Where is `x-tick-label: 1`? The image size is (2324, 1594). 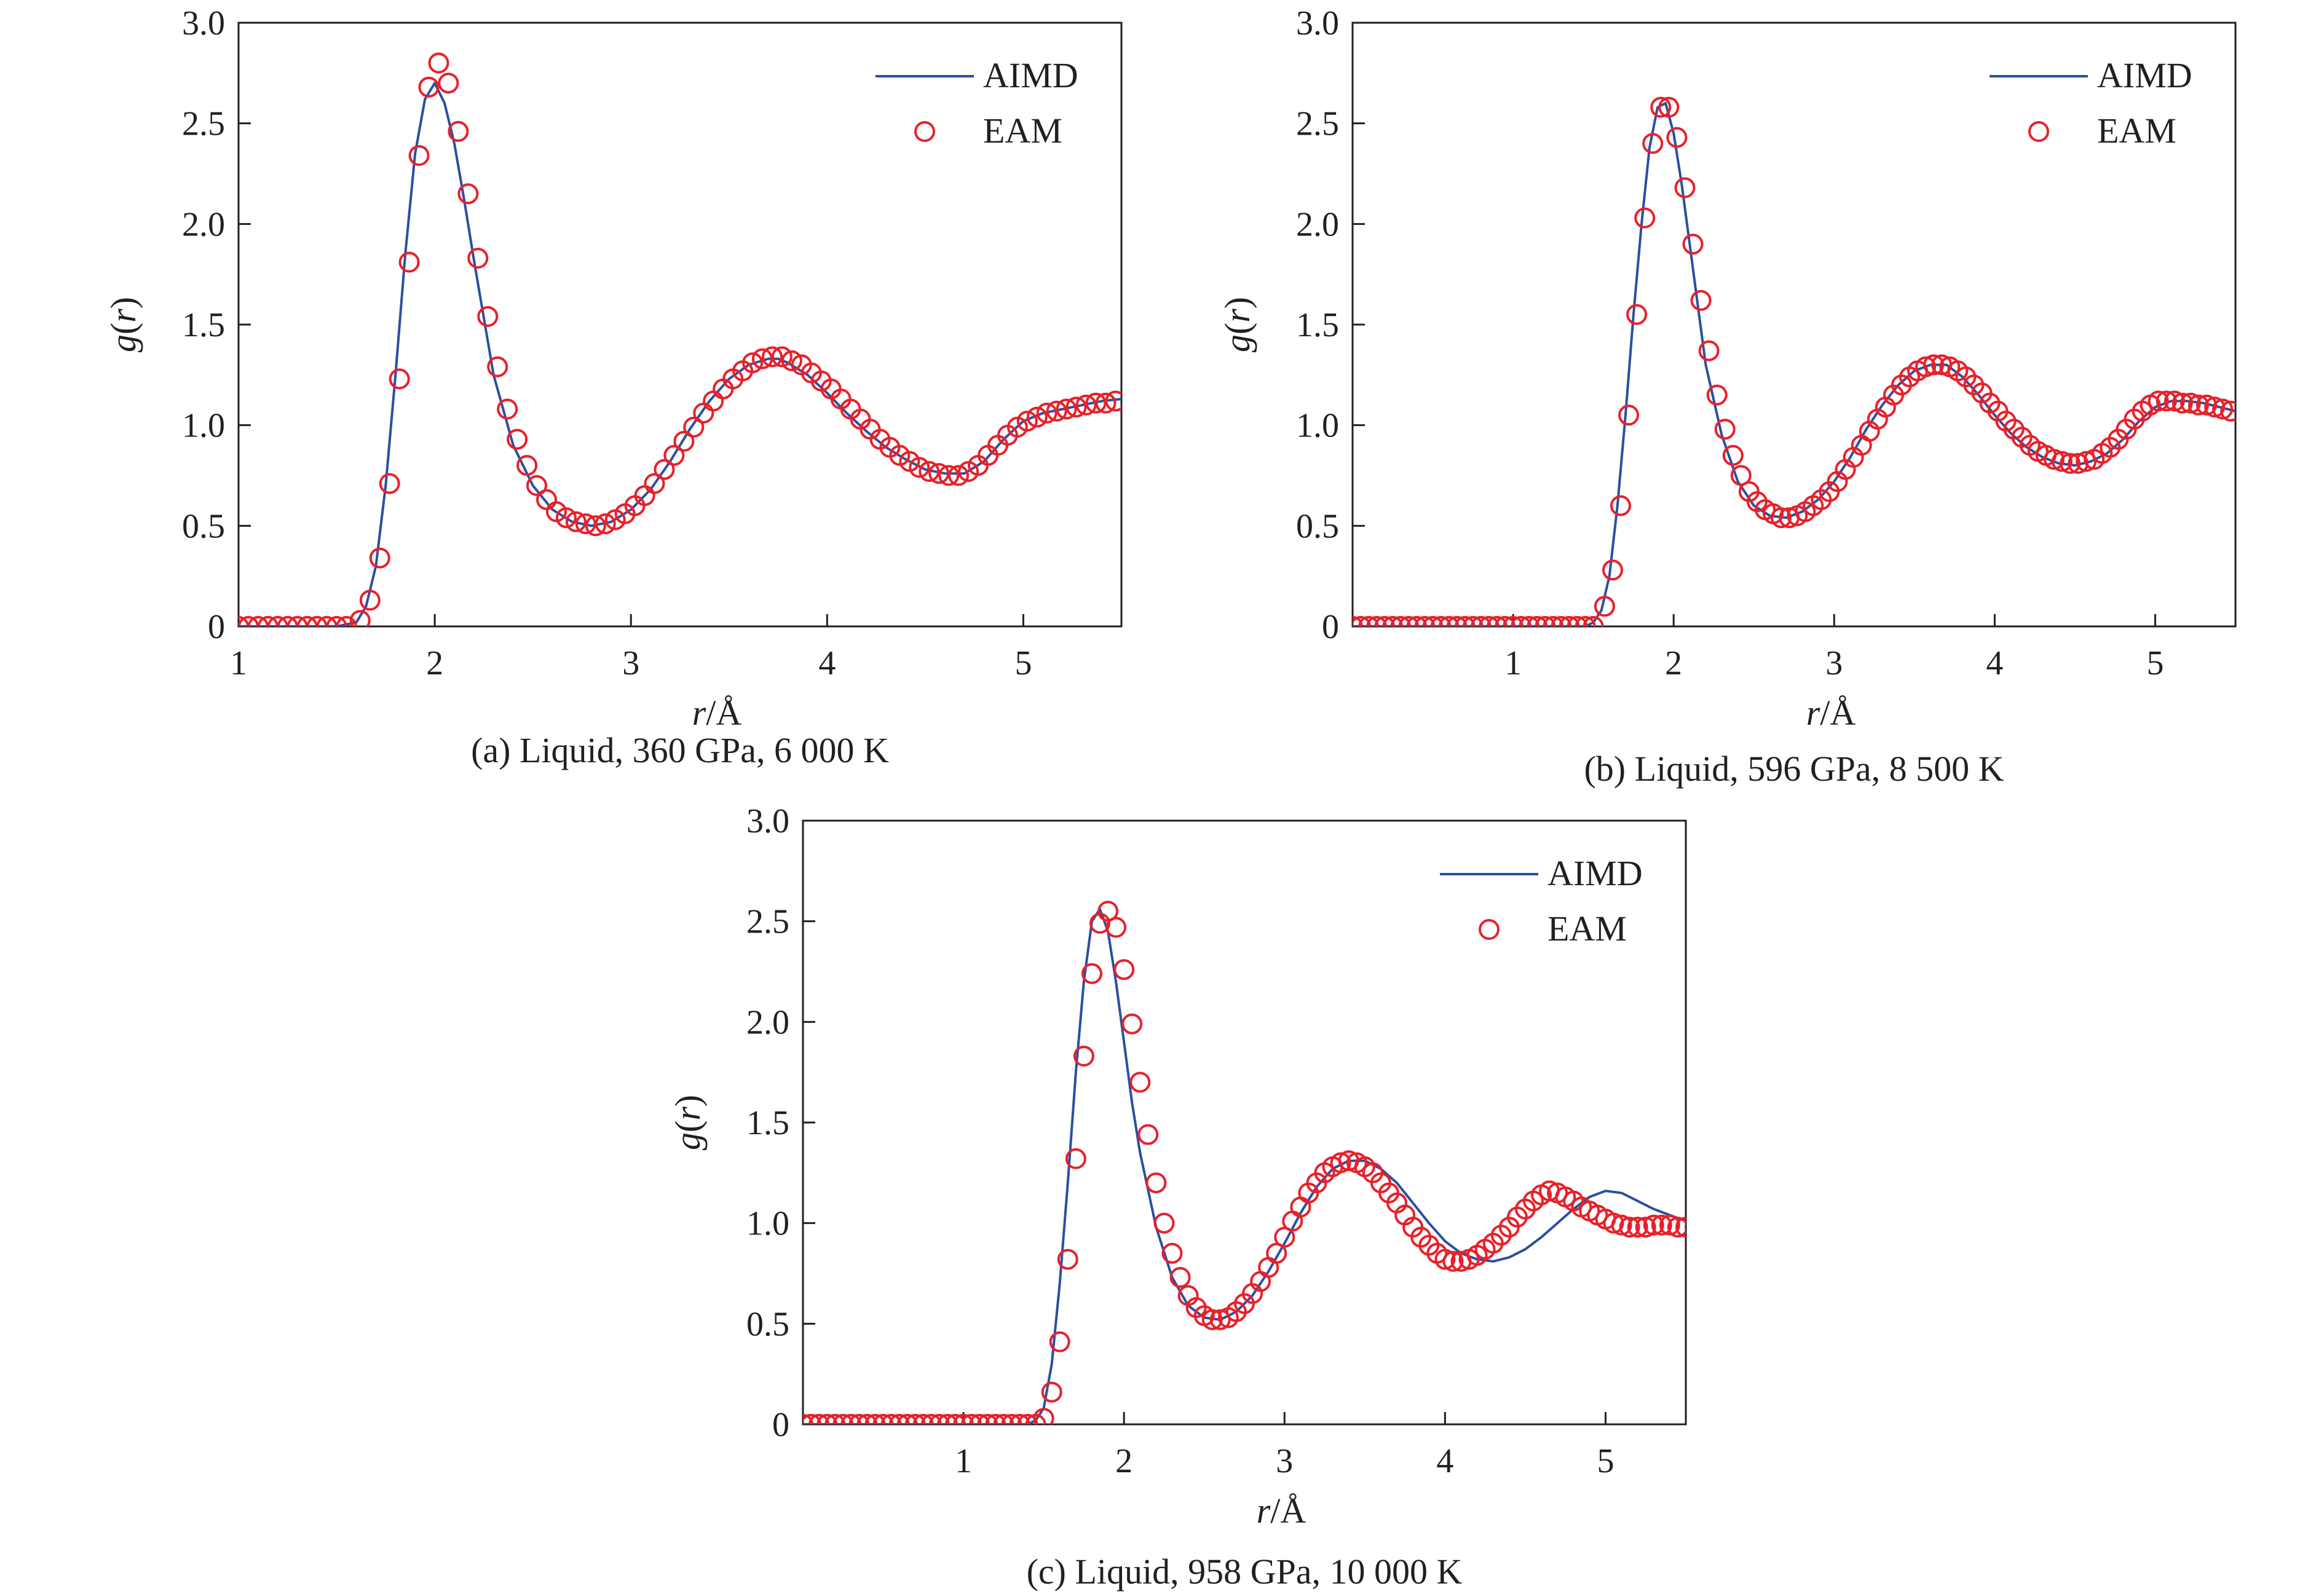
x-tick-label: 1 is located at coordinates (1513, 663).